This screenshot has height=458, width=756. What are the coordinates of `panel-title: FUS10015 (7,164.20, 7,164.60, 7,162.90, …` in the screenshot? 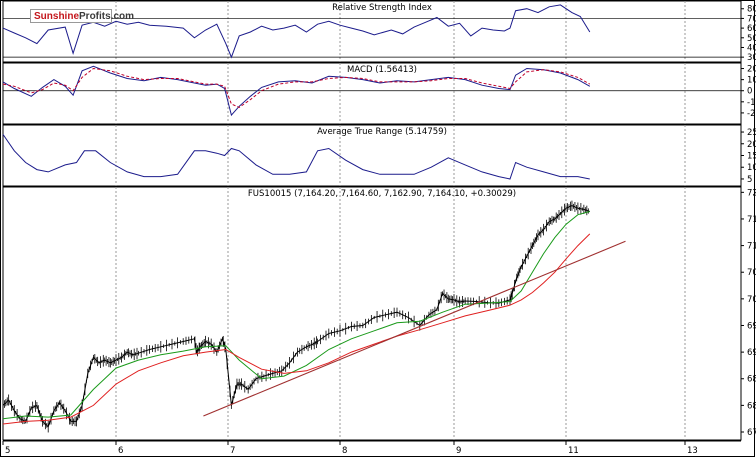 It's located at (382, 194).